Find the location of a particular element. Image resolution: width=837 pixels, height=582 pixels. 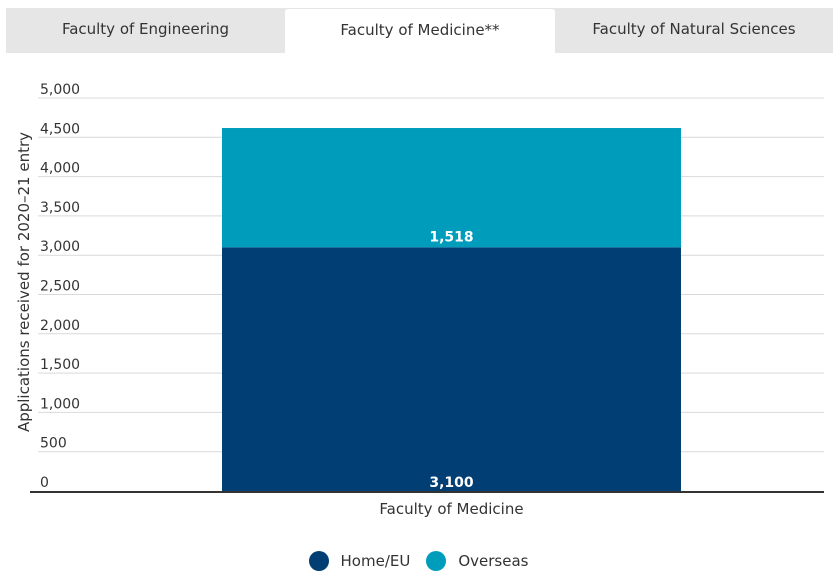

data-label-home-eu: 3,100 is located at coordinates (451, 483).